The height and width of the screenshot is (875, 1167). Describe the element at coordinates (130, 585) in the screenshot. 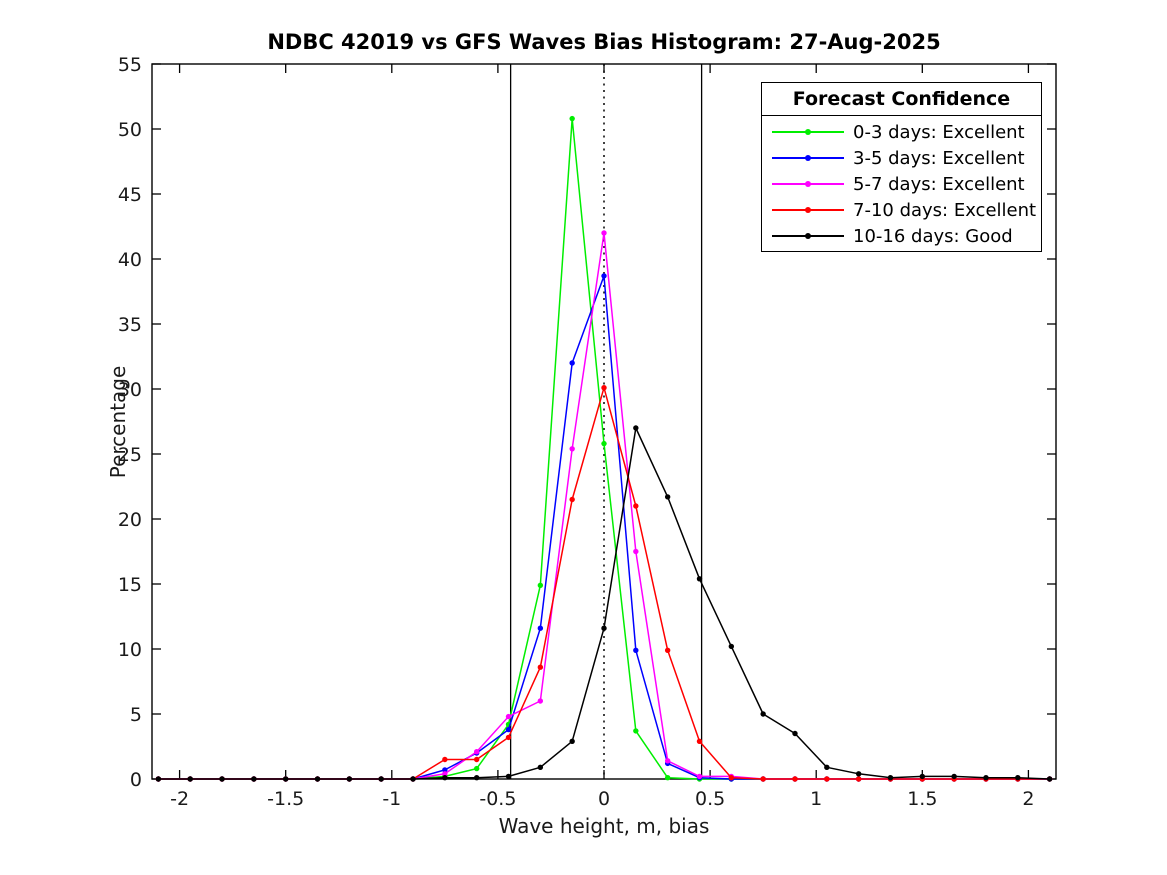

I see `y-tick-label: 15` at that location.